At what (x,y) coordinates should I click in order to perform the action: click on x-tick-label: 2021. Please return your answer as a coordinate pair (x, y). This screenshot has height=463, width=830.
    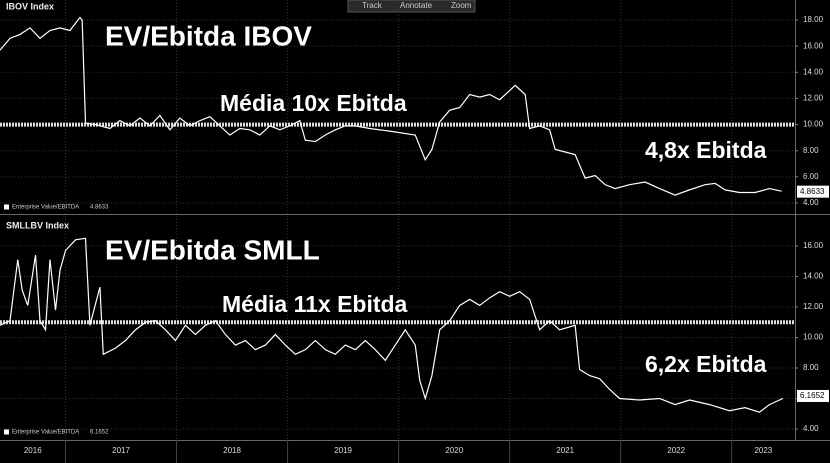
    Looking at the image, I should click on (565, 450).